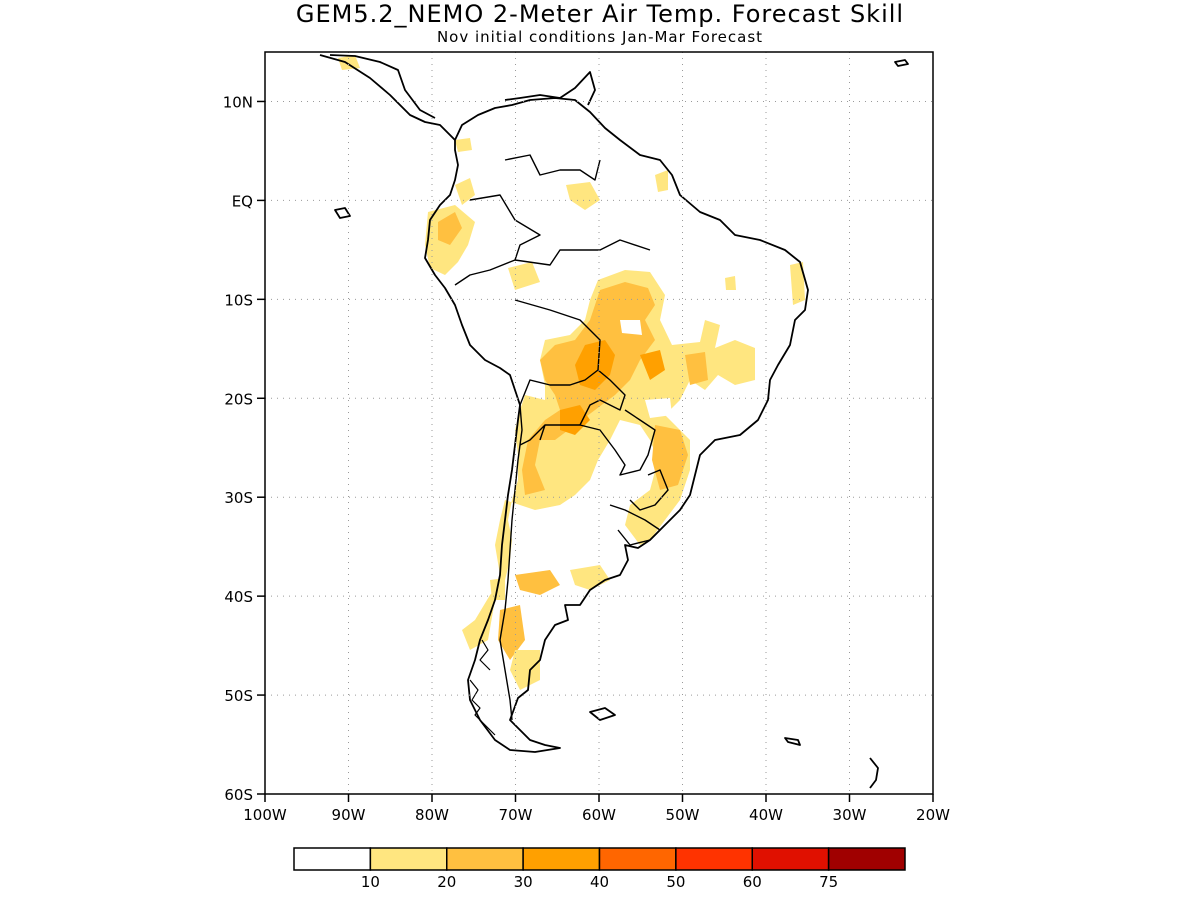  Describe the element at coordinates (874, 773) in the screenshot. I see `south-atlantic-islands` at that location.